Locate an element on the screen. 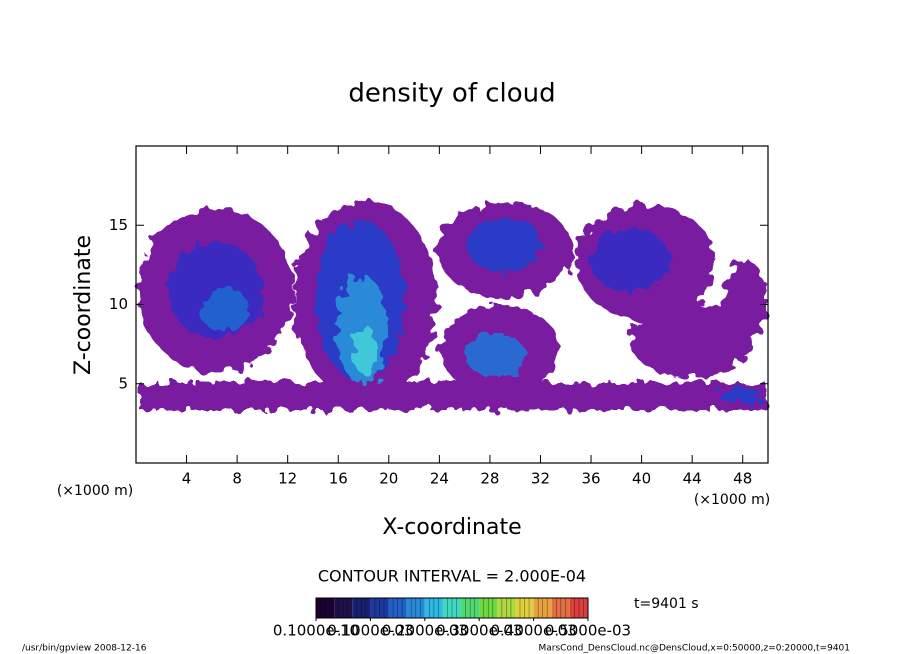 Image resolution: width=904 pixels, height=654 pixels. colorbar-tick-label: 0.5000e-03 is located at coordinates (588, 631).